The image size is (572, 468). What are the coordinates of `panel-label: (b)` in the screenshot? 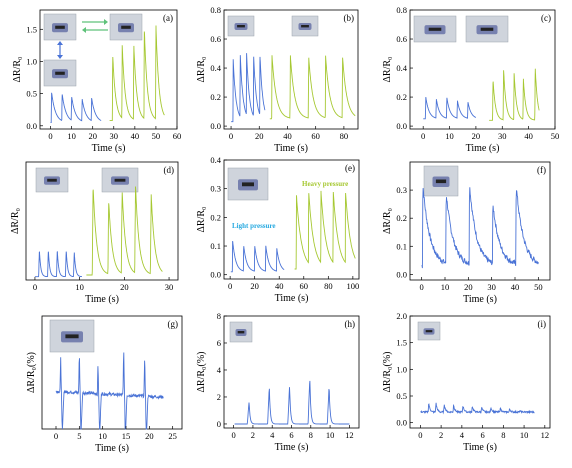 It's located at (349, 18).